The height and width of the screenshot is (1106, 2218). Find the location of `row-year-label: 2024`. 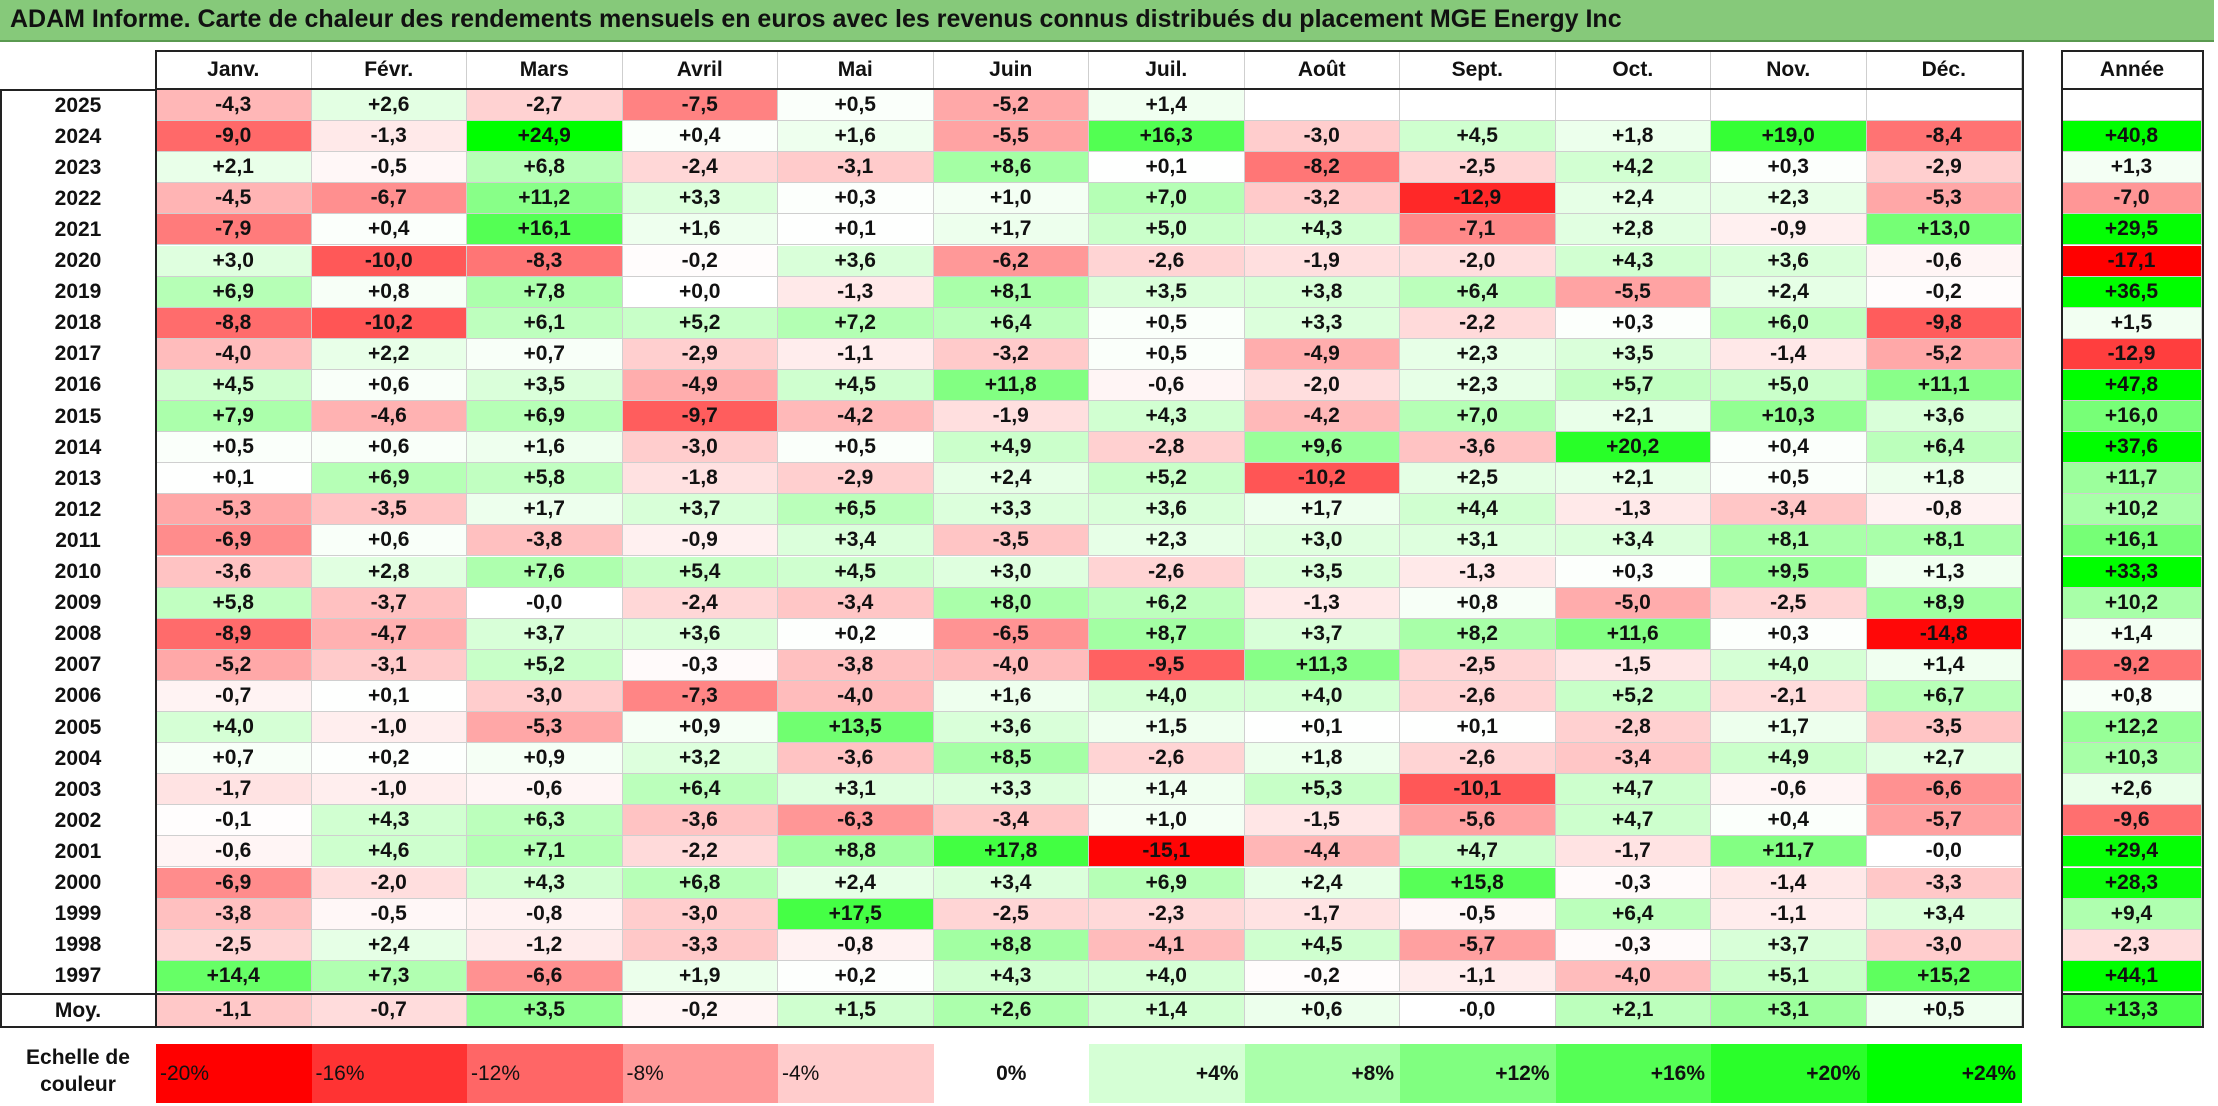

row-year-label: 2024 is located at coordinates (78, 136).